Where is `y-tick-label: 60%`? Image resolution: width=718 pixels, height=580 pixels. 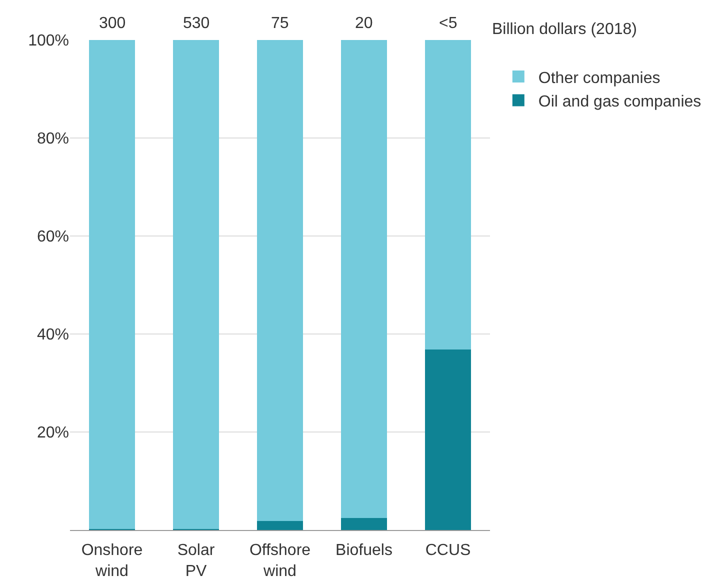 y-tick-label: 60% is located at coordinates (52, 237).